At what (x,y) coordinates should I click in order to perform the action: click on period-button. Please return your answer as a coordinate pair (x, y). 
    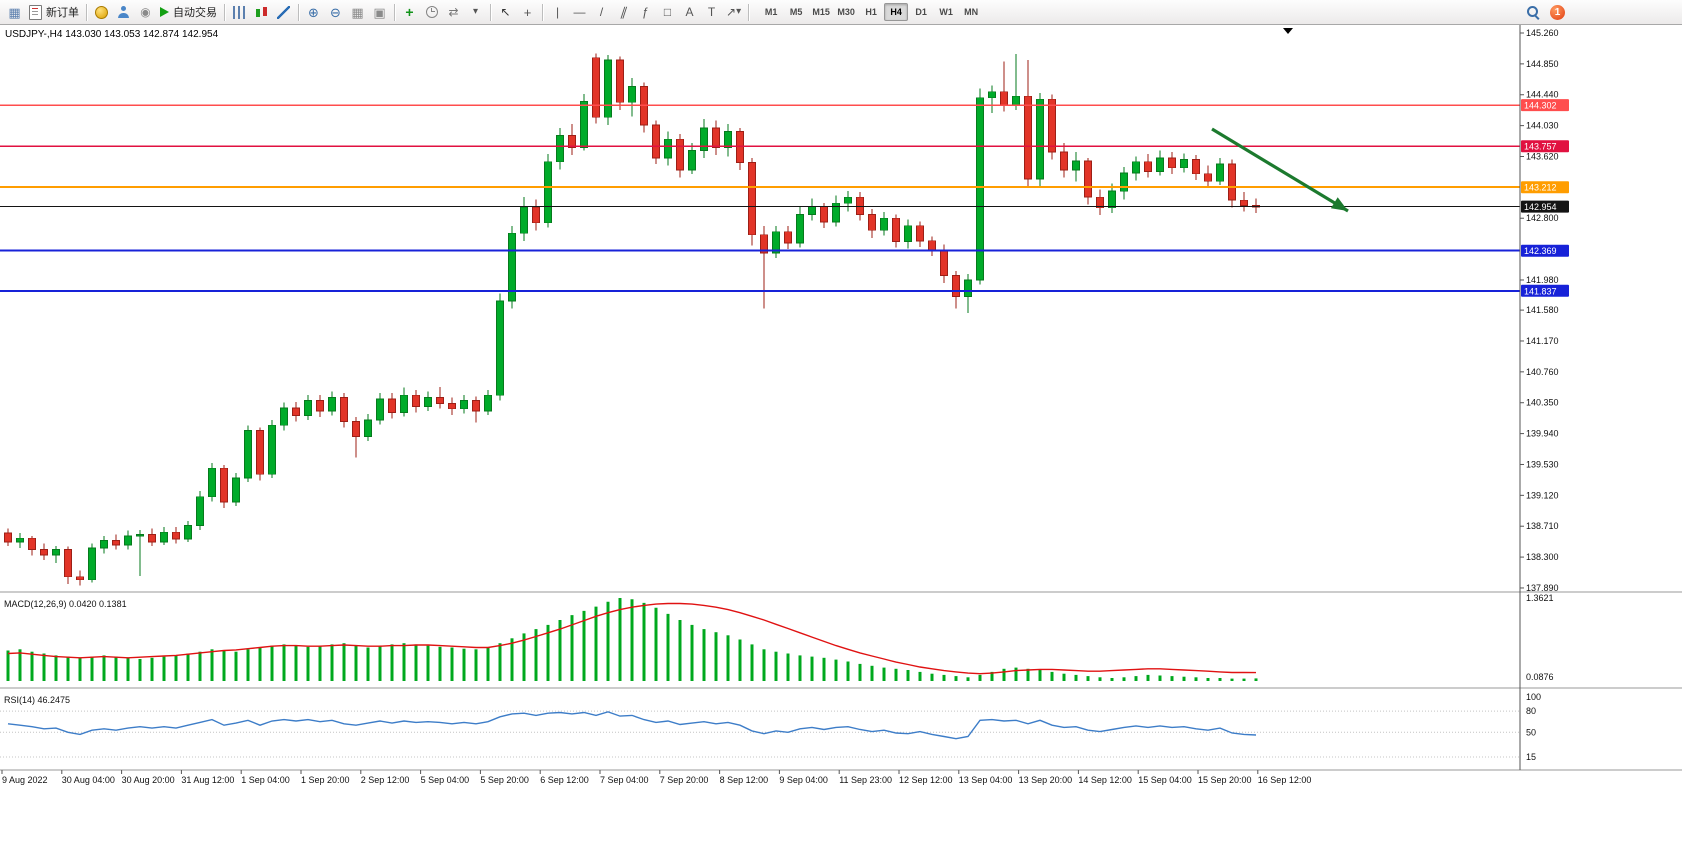
    Looking at the image, I should click on (431, 12).